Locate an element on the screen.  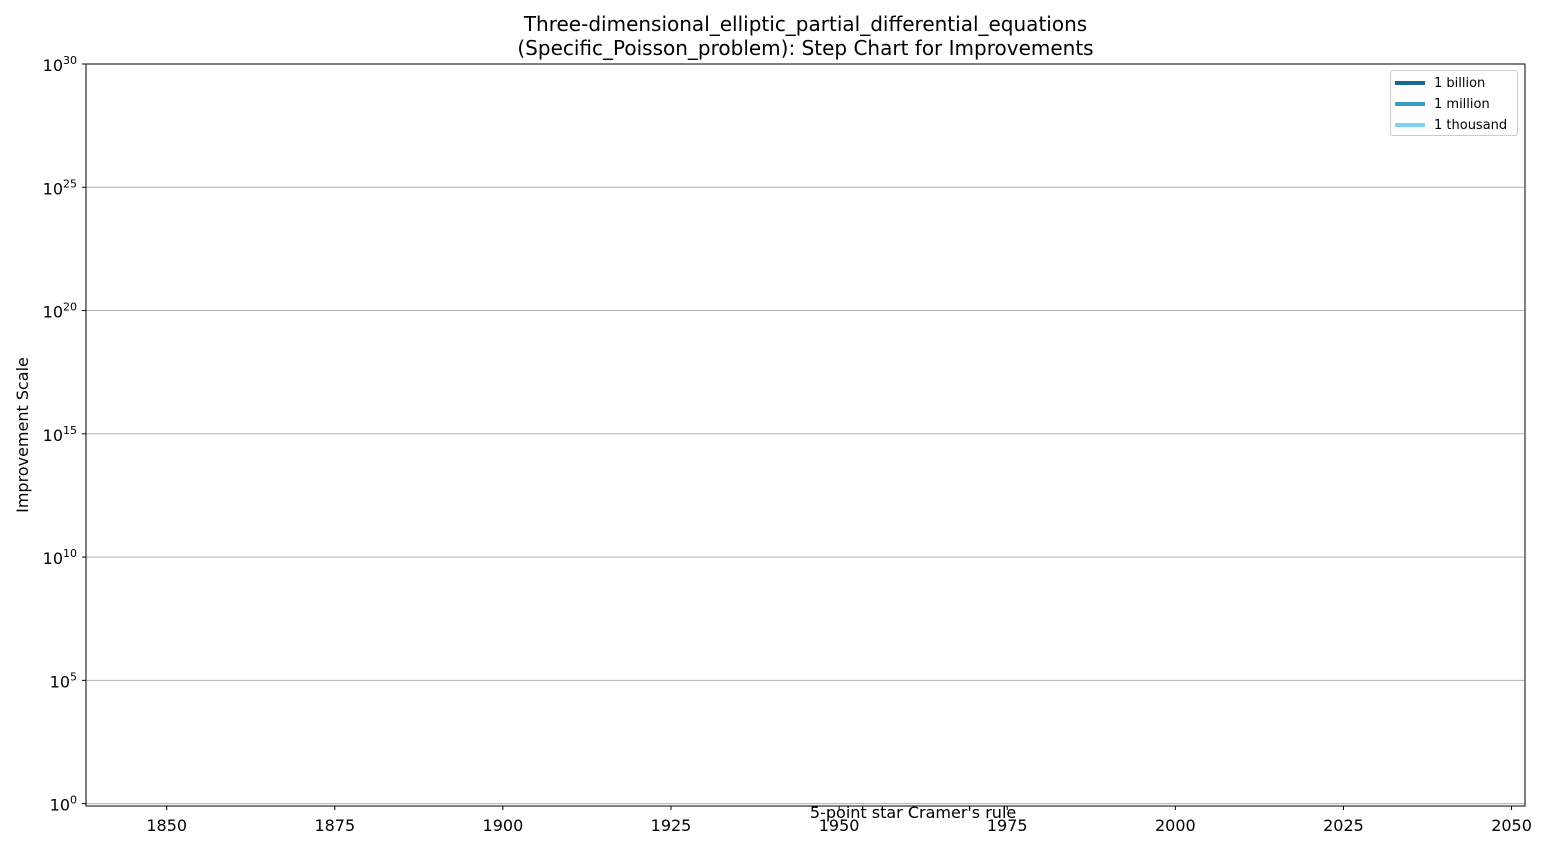
y-tick-label: 10⁰ is located at coordinates (63, 804).